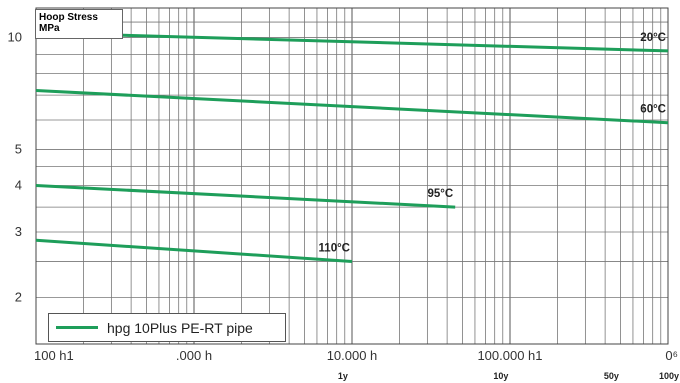 The width and height of the screenshot is (680, 383). Describe the element at coordinates (18, 185) in the screenshot. I see `y-tick-label: 4` at that location.